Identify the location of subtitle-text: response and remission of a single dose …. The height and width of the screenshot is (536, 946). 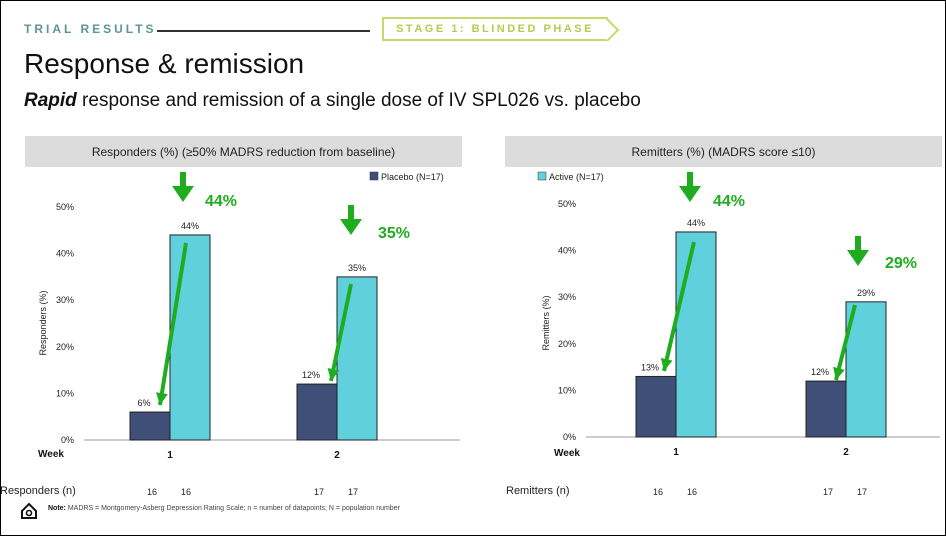
(358, 100).